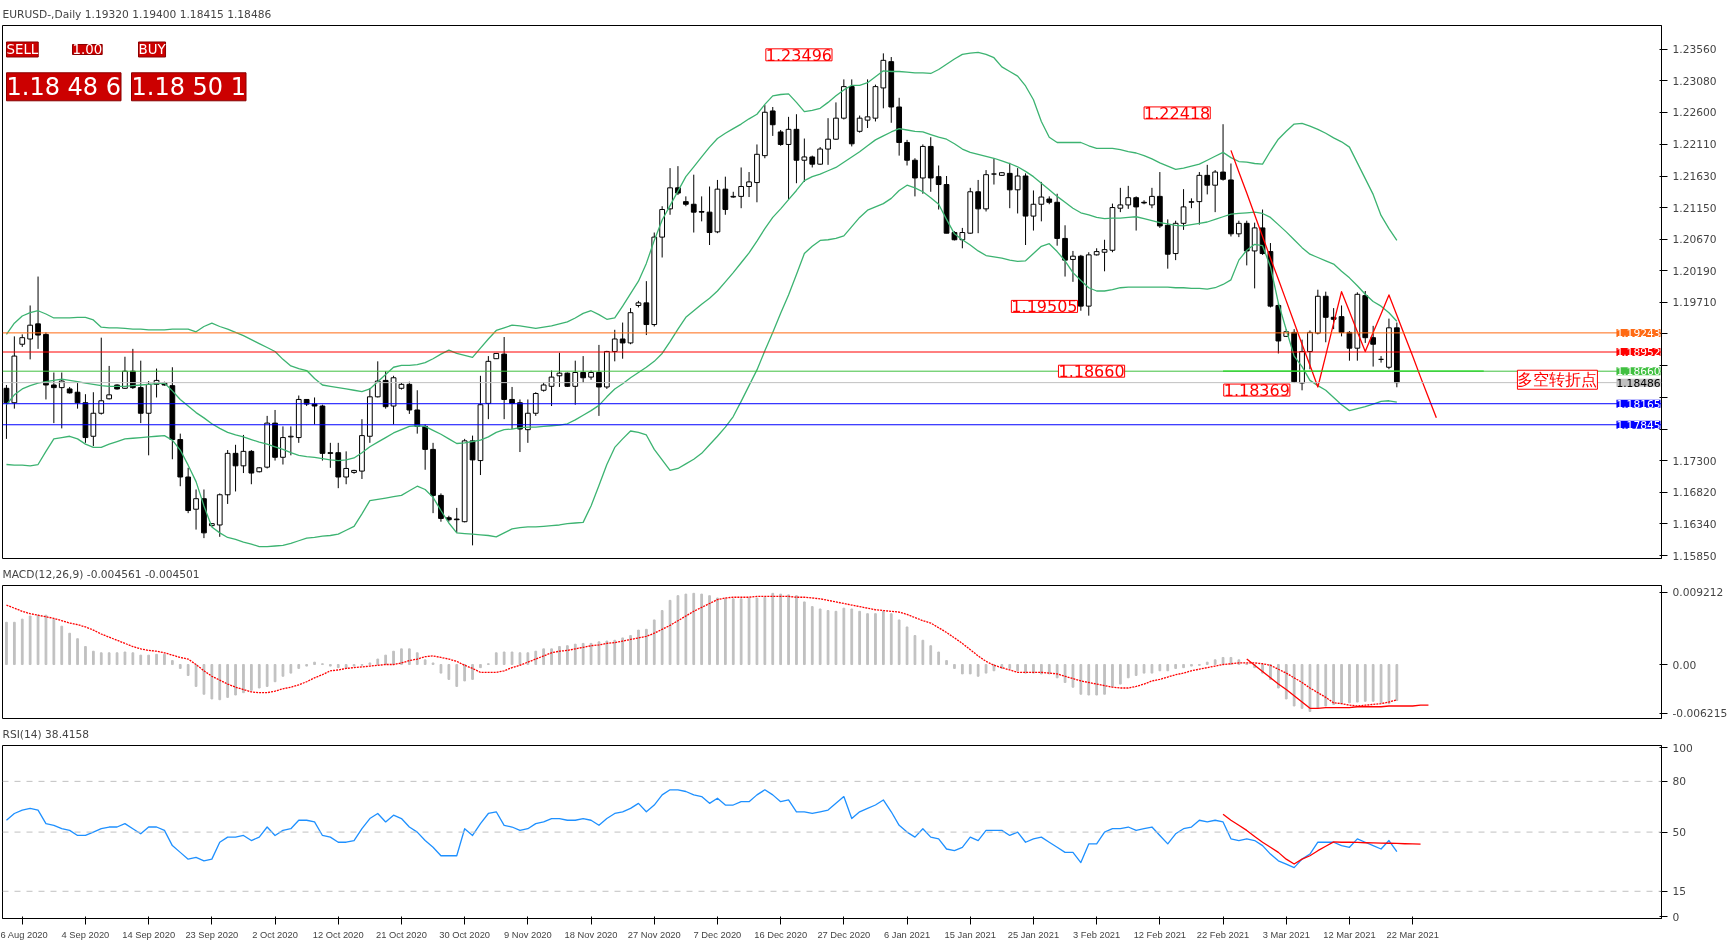 Image resolution: width=1730 pixels, height=944 pixels. What do you see at coordinates (189, 86) in the screenshot?
I see `annotation: 1.18 50 1` at bounding box center [189, 86].